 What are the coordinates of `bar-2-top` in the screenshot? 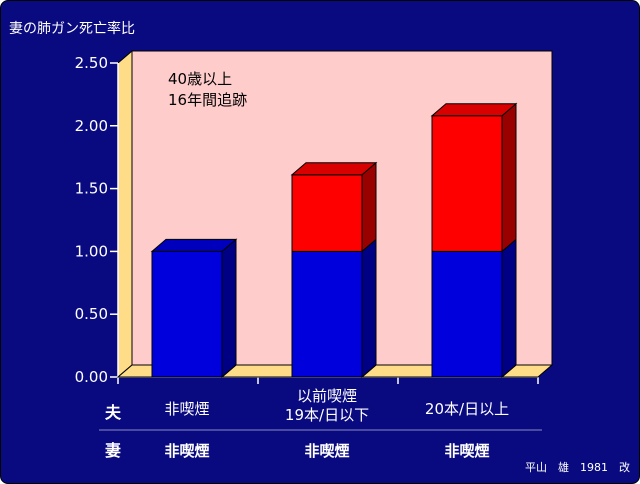 It's located at (334, 169).